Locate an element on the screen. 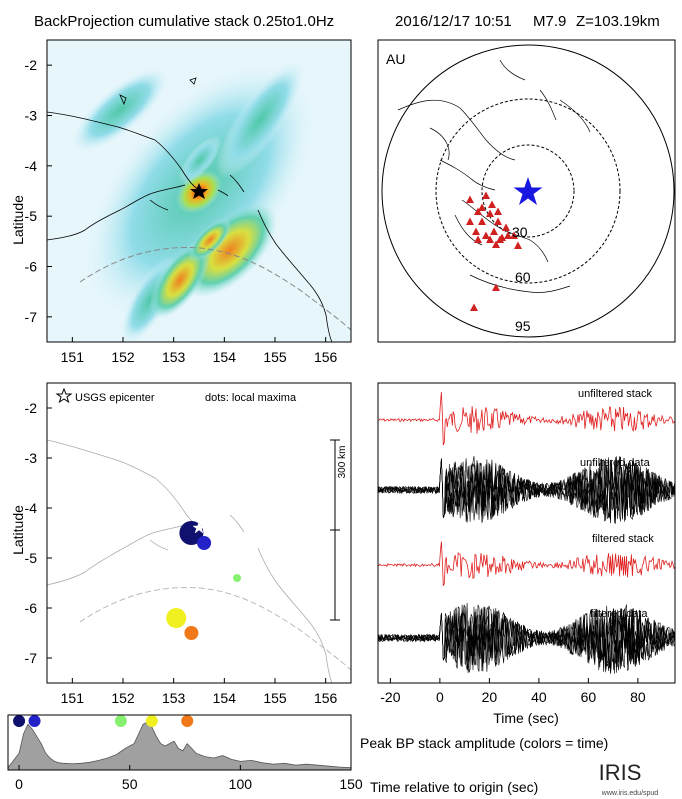 This screenshot has height=799, width=682. trace-label-unfiltered-data: unfiltered data is located at coordinates (615, 463).